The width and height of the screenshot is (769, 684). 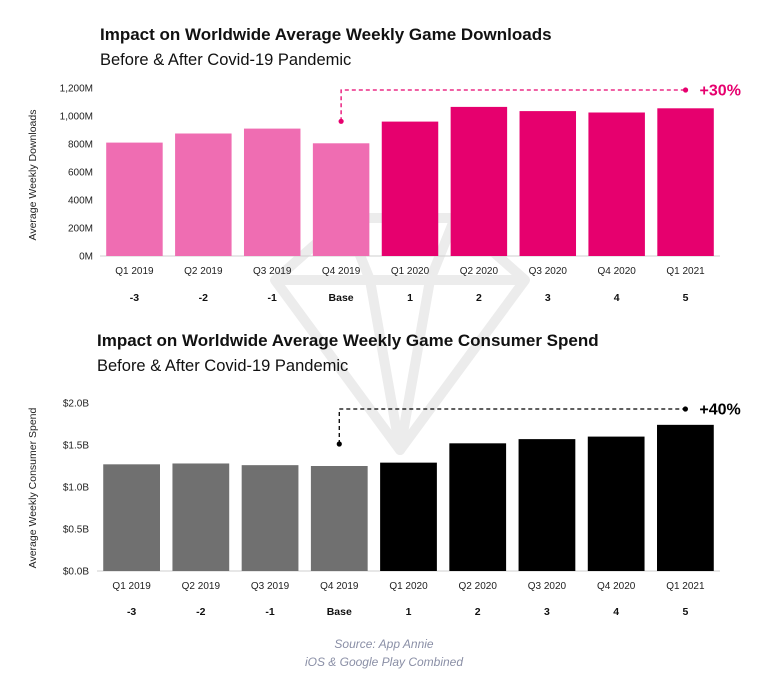 I want to click on chart2-index-label: -1, so click(x=269, y=612).